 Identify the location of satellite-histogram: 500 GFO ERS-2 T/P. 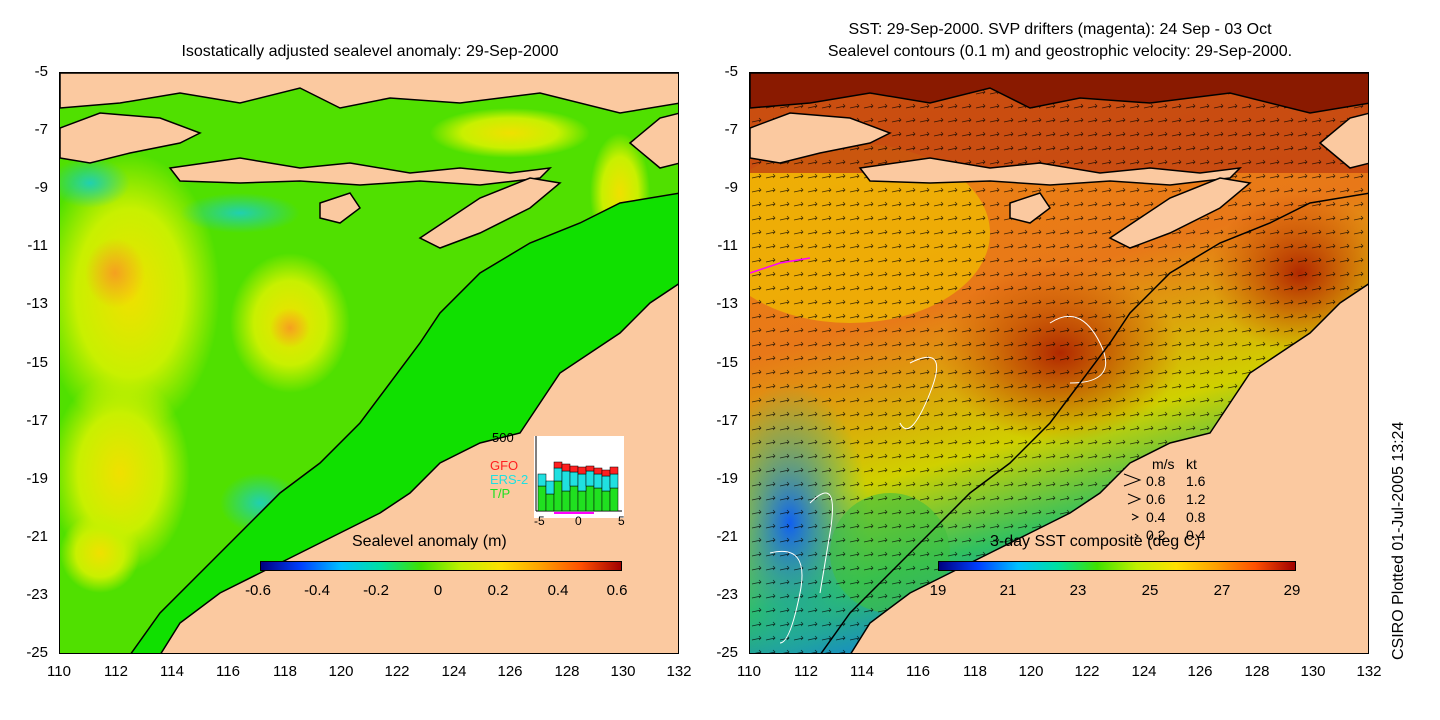
(550, 479).